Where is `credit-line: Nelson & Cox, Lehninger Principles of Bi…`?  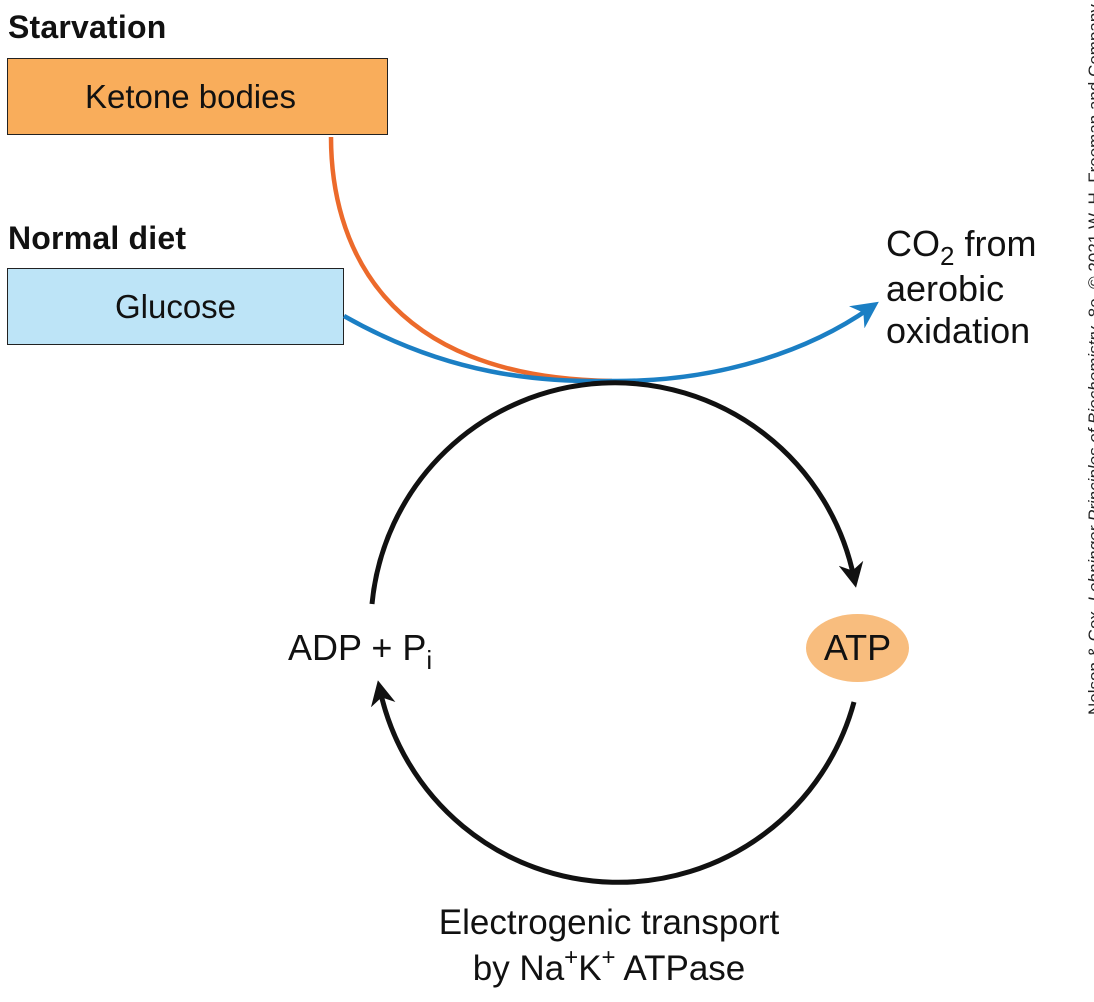 credit-line: Nelson & Cox, Lehninger Principles of Bi… is located at coordinates (1089, 359).